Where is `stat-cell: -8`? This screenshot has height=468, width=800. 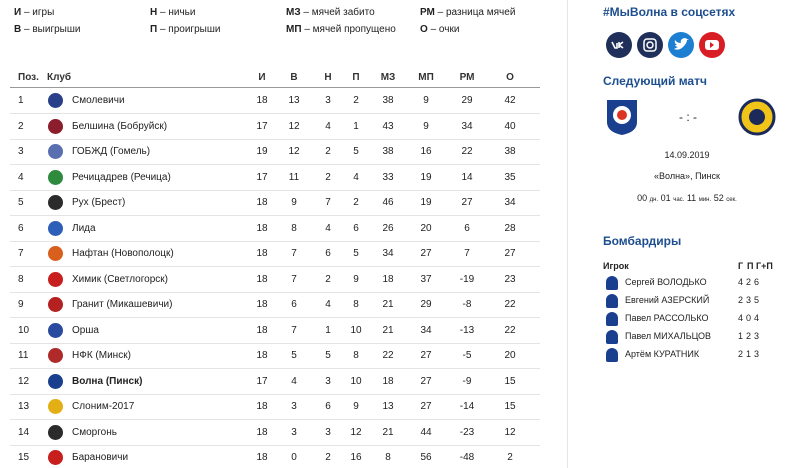
stat-cell: -8 is located at coordinates (467, 304).